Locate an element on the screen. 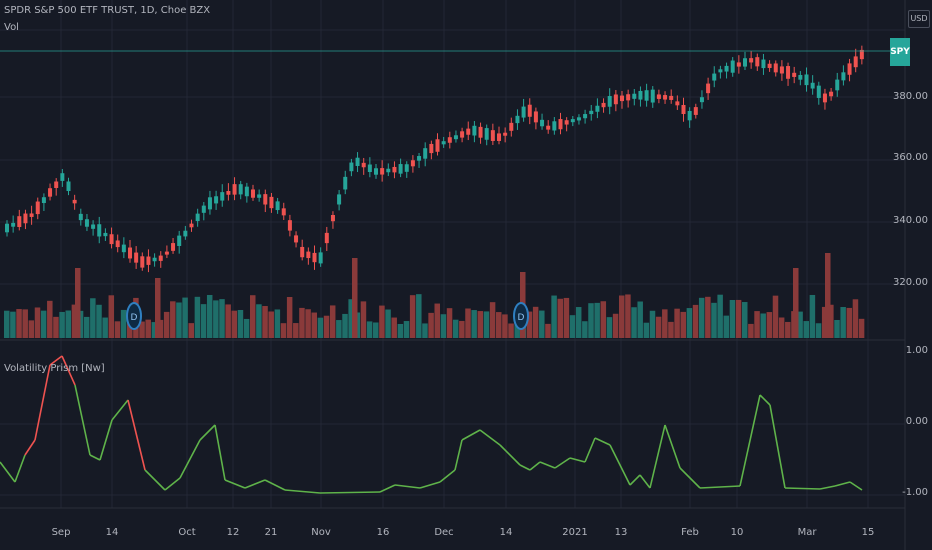 The height and width of the screenshot is (550, 932). time-label: 15 is located at coordinates (868, 532).